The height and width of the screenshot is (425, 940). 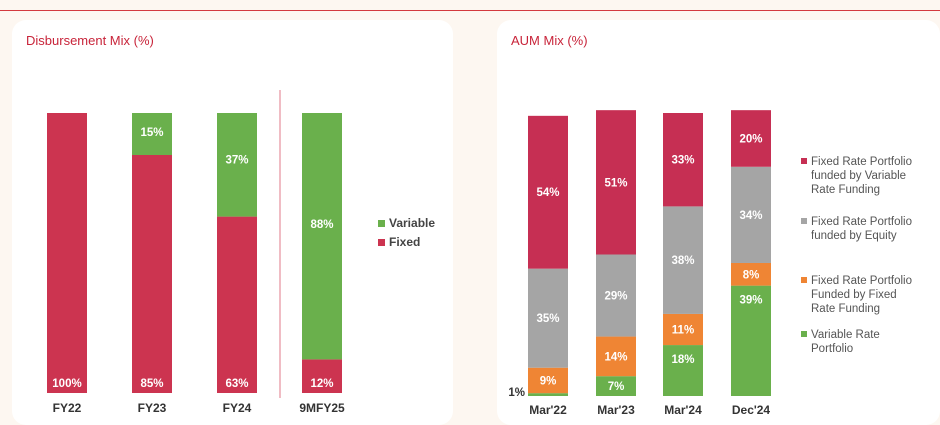 I want to click on disbursement-chart-title: Disbursement Mix (%), so click(x=90, y=40).